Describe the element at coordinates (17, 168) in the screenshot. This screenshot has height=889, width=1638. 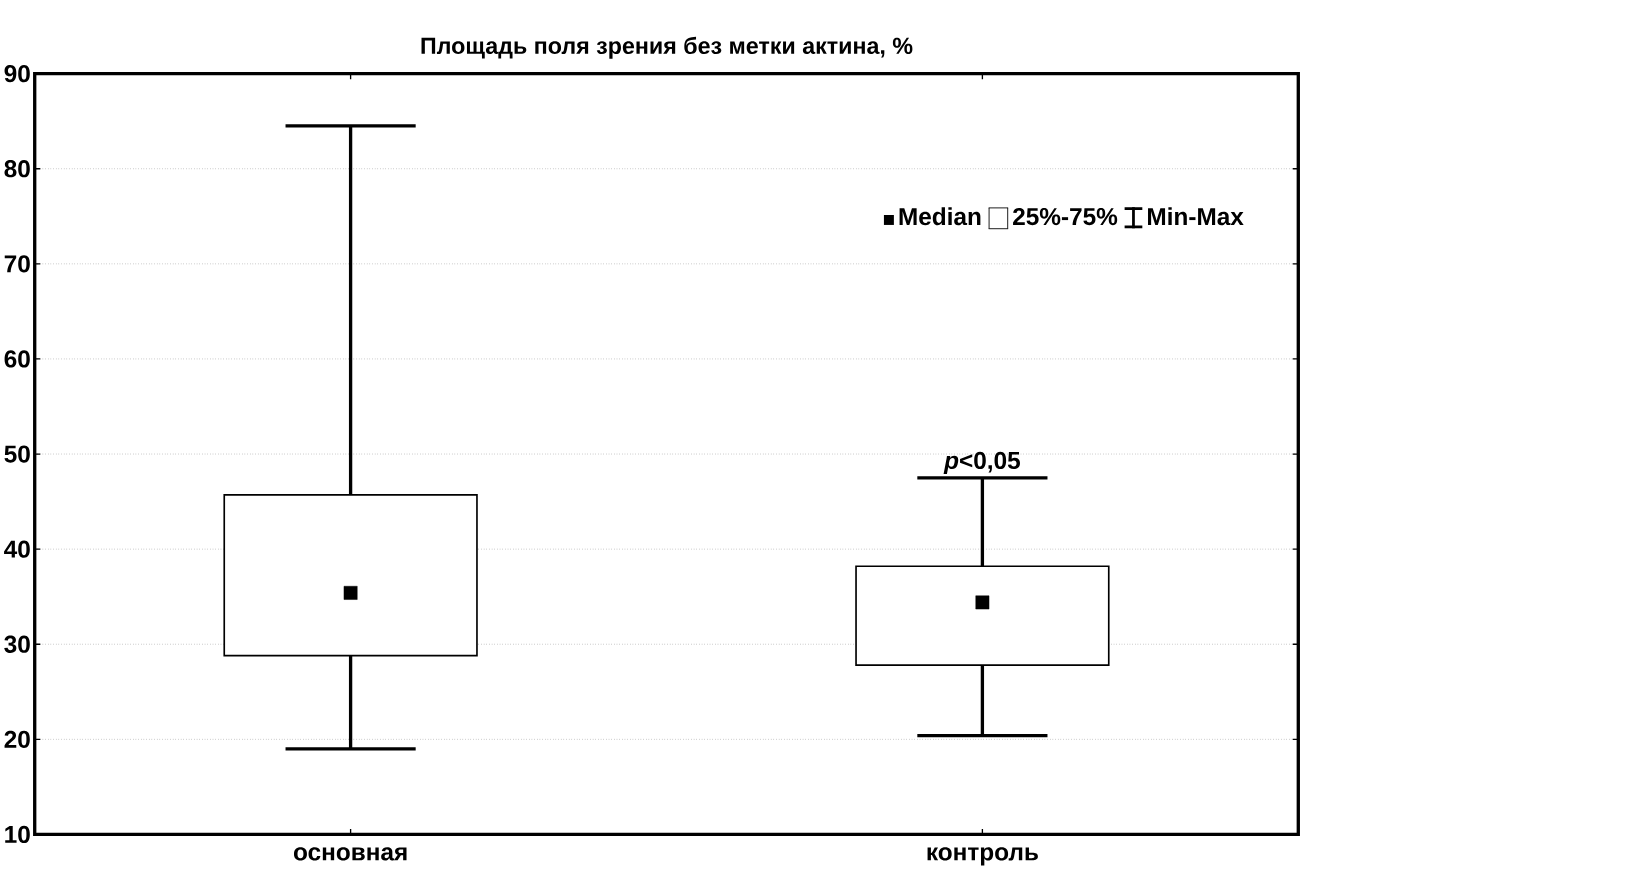
I see `y-tick-label: 80` at that location.